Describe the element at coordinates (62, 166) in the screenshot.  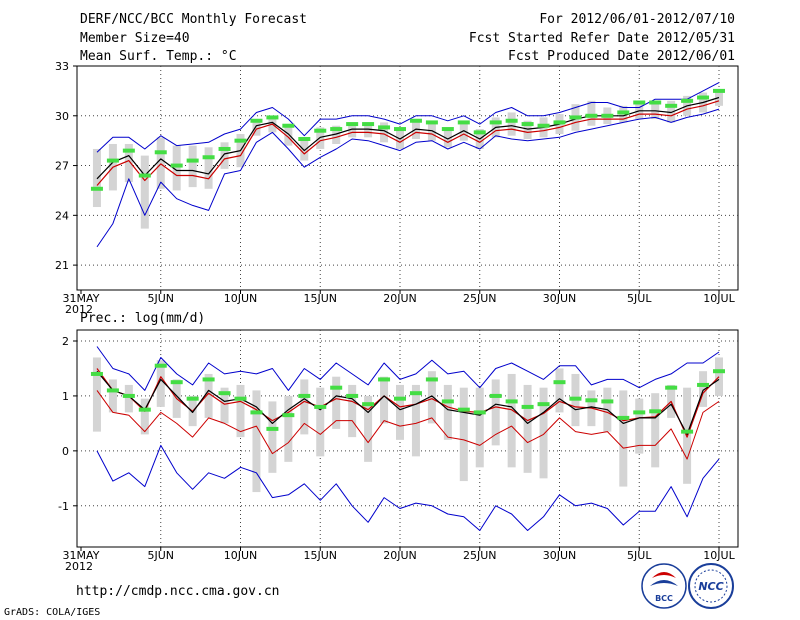
I see `y-tick-label: 27` at that location.